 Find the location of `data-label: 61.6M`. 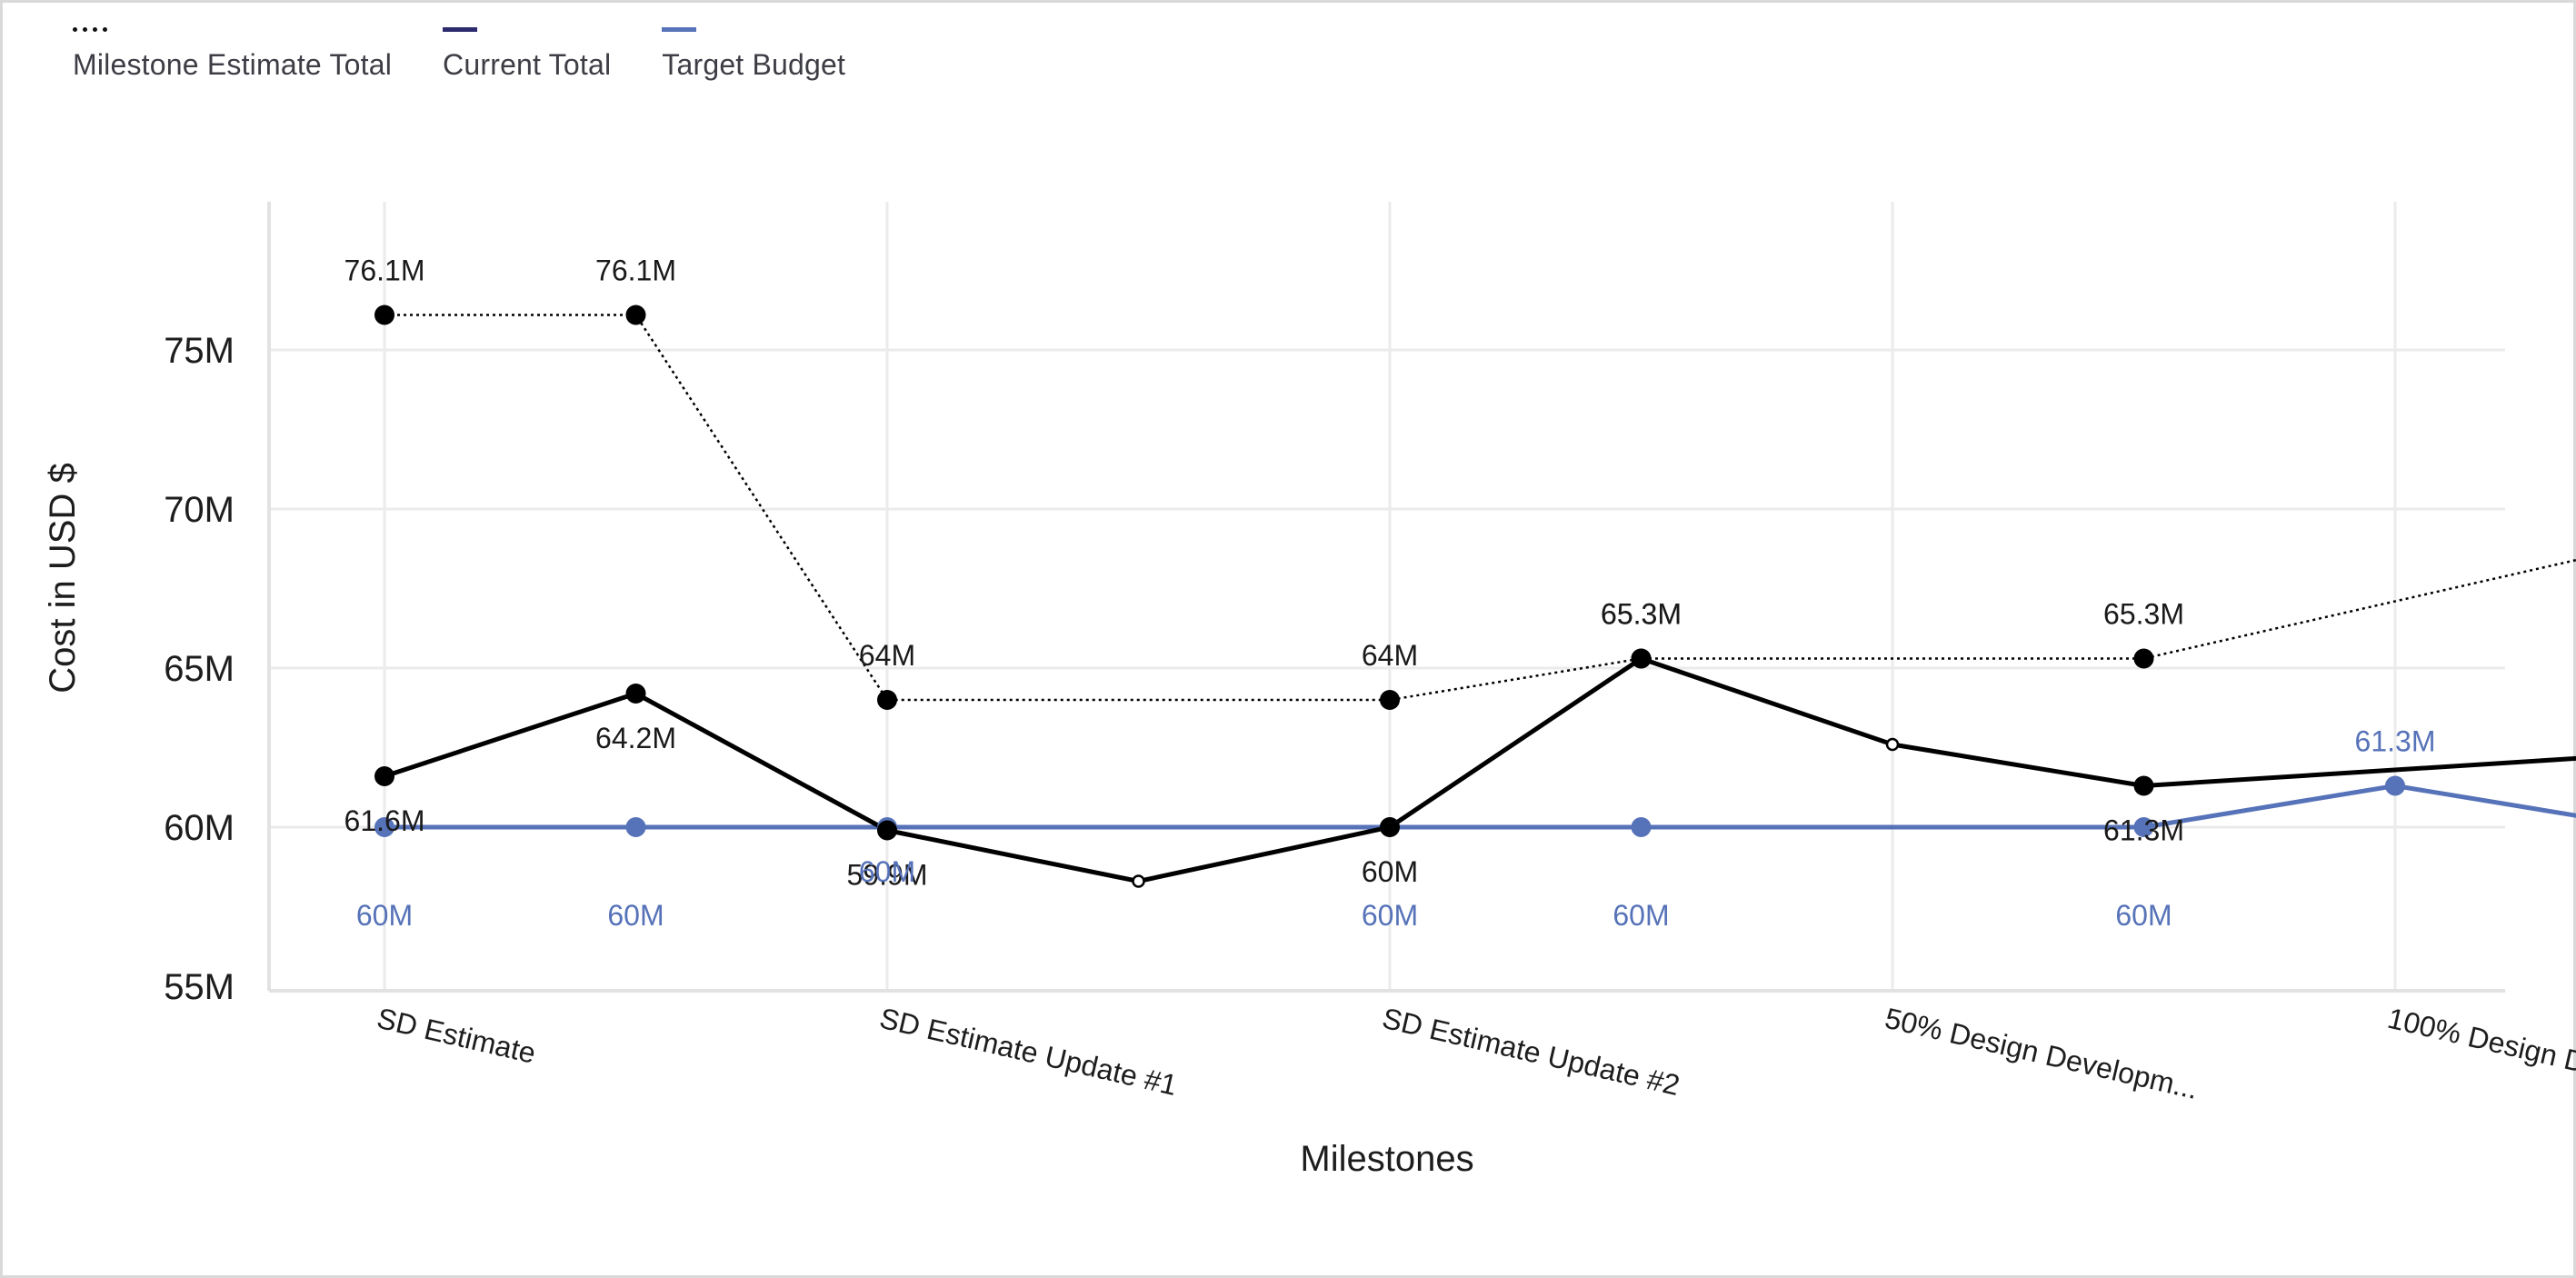

data-label: 61.6M is located at coordinates (384, 820).